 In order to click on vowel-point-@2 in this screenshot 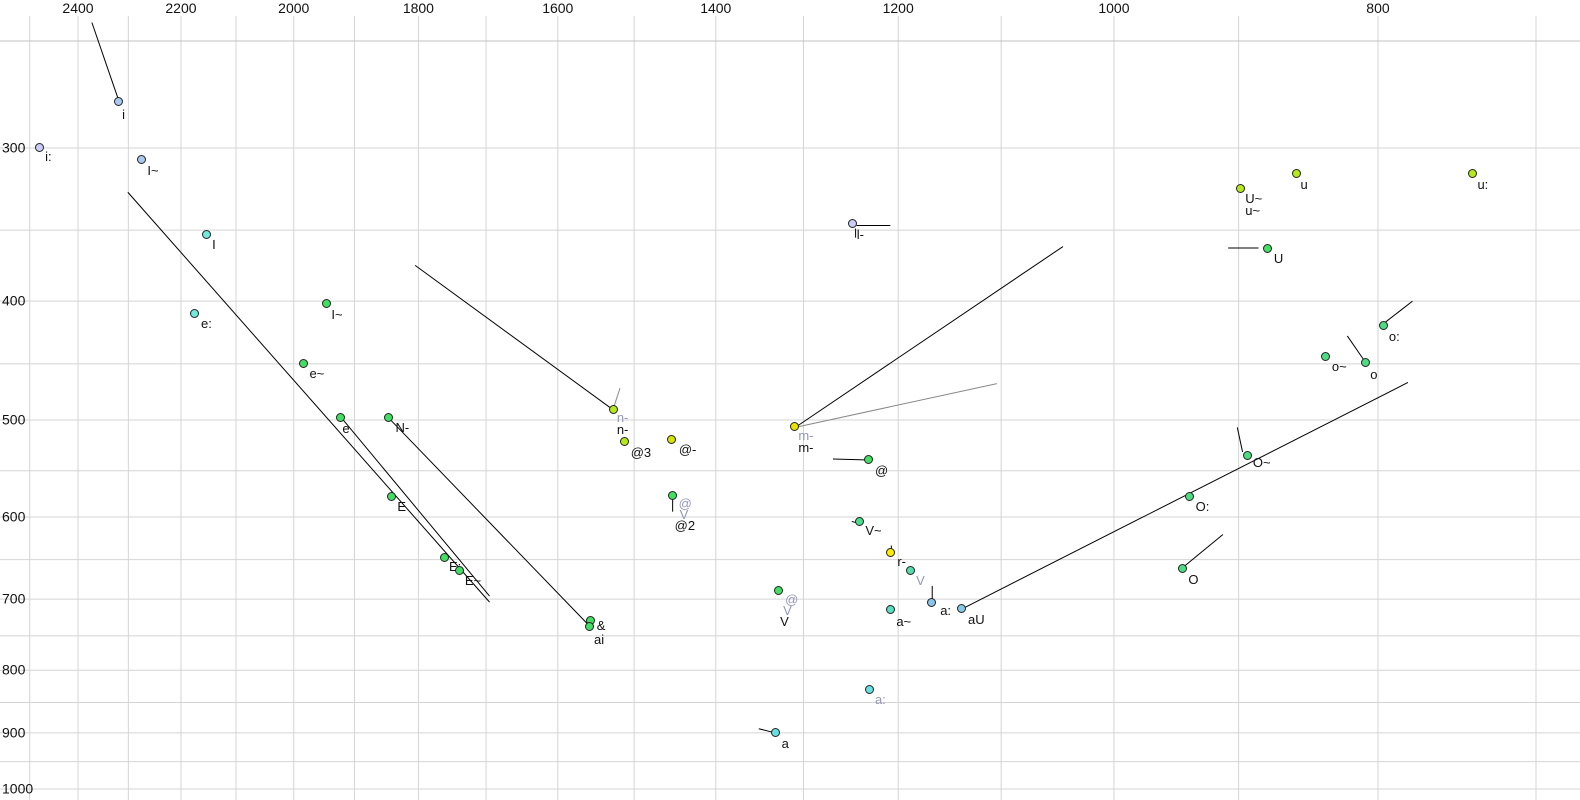, I will do `click(672, 496)`.